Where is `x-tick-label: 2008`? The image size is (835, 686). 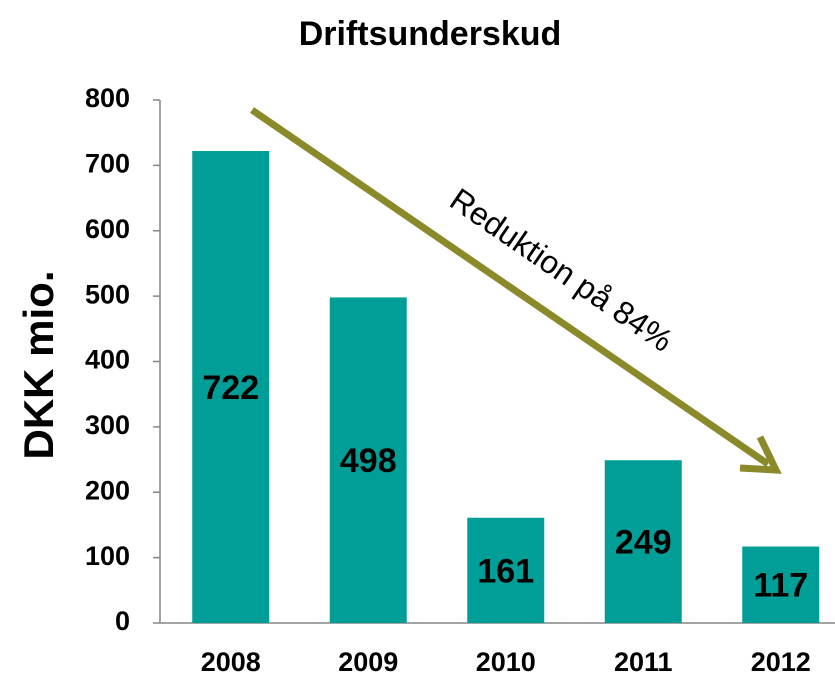
x-tick-label: 2008 is located at coordinates (231, 662).